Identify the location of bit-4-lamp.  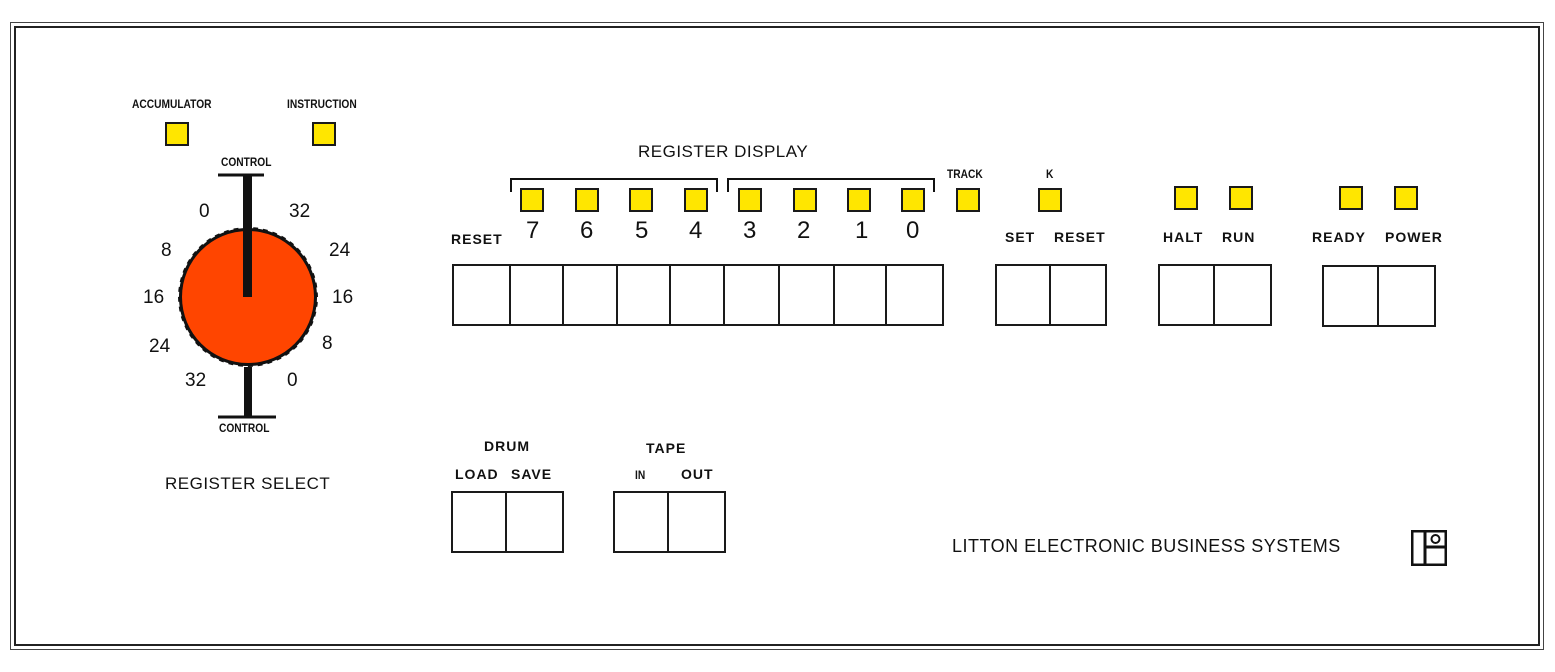
(696, 200).